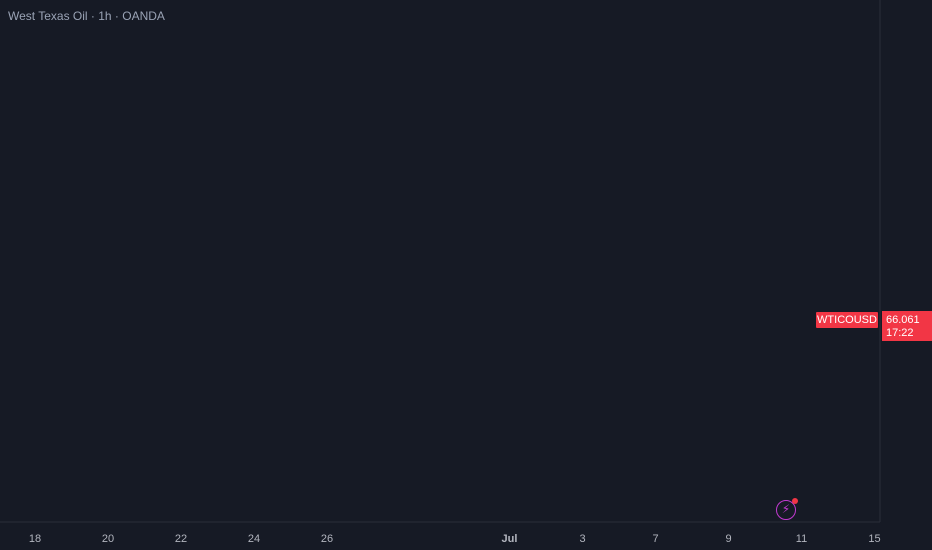  Describe the element at coordinates (181, 539) in the screenshot. I see `x-tick-label: 22` at that location.